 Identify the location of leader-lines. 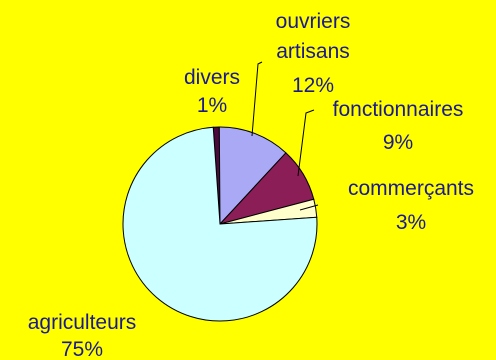
(285, 136).